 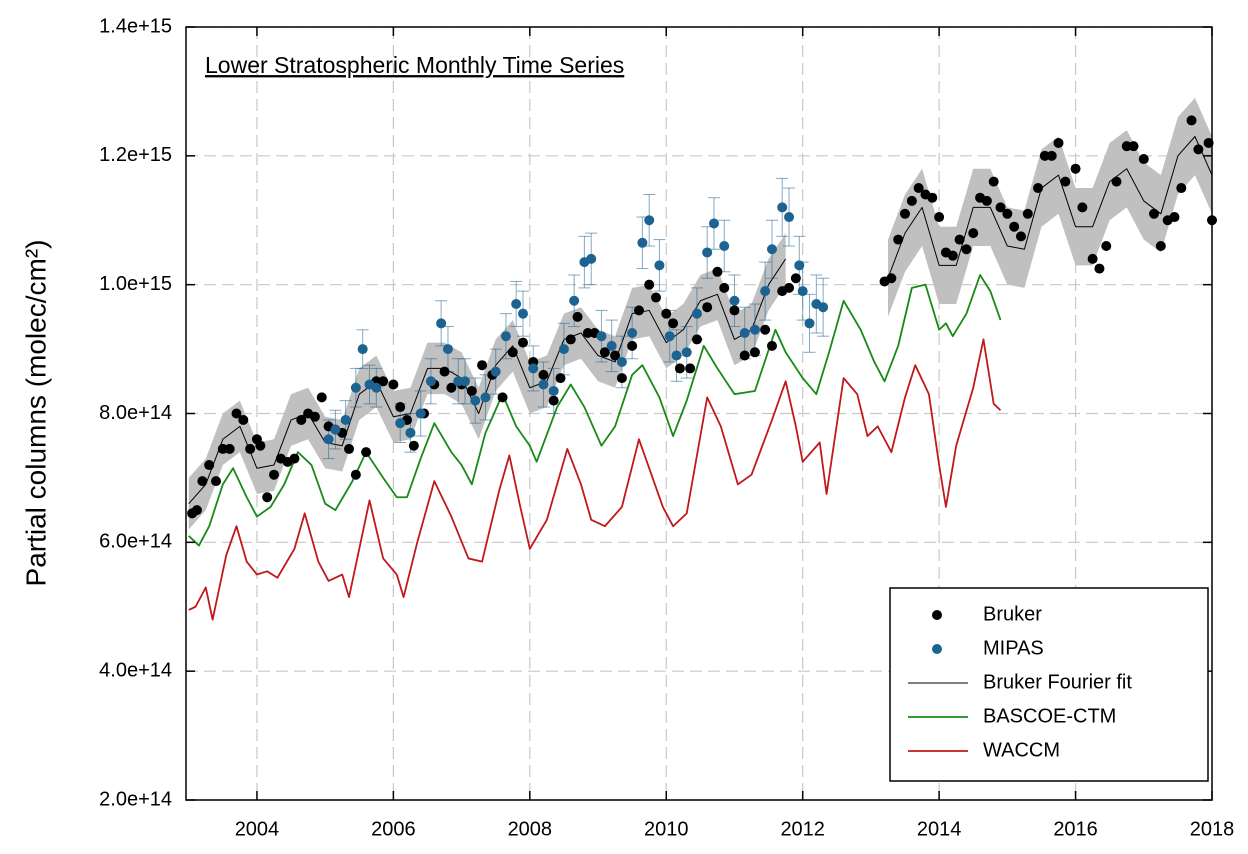 What do you see at coordinates (939, 829) in the screenshot?
I see `x-tick-label: 2014` at bounding box center [939, 829].